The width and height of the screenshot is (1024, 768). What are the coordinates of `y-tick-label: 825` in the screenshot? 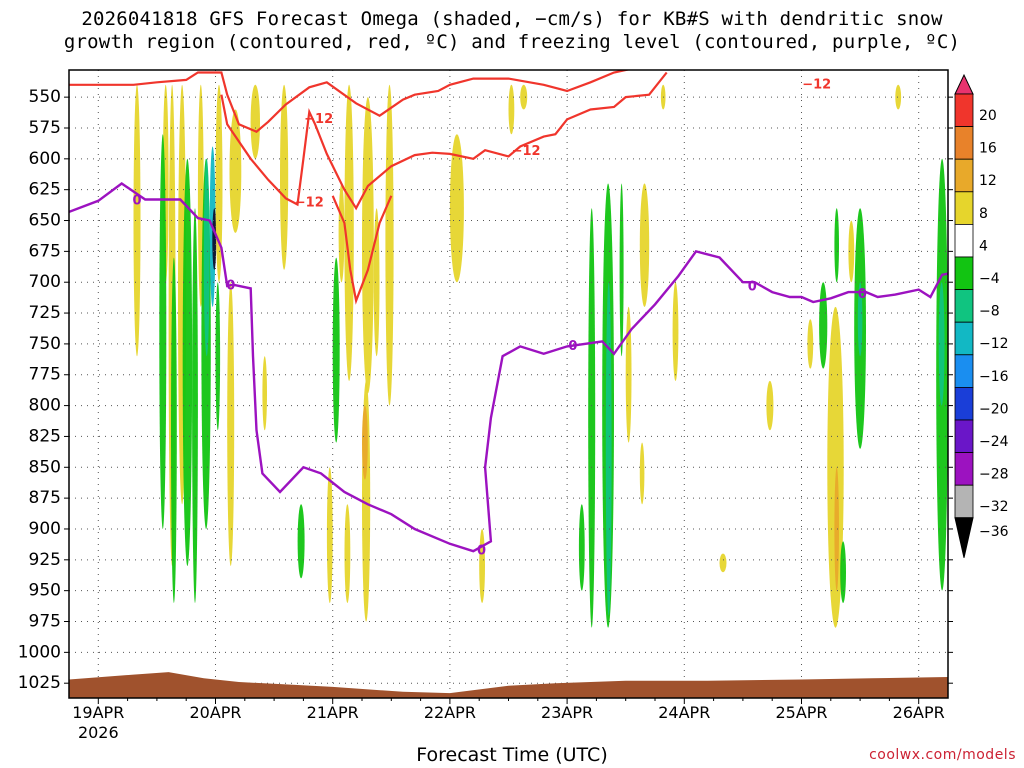 It's located at (45, 436).